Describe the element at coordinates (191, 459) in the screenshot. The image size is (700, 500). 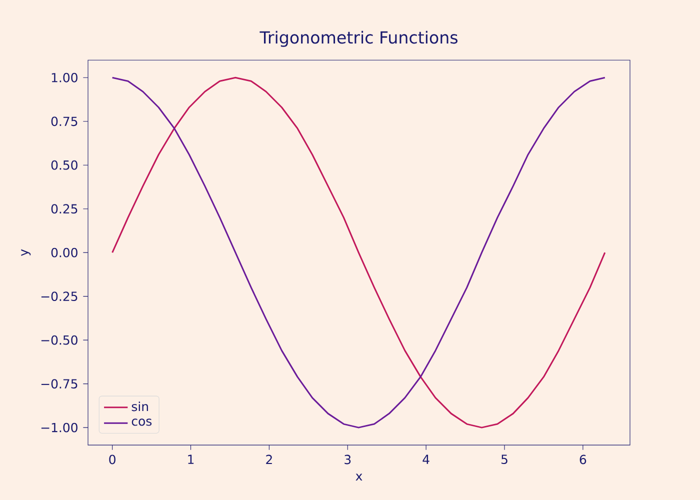
I see `x-tick-label: 1` at that location.